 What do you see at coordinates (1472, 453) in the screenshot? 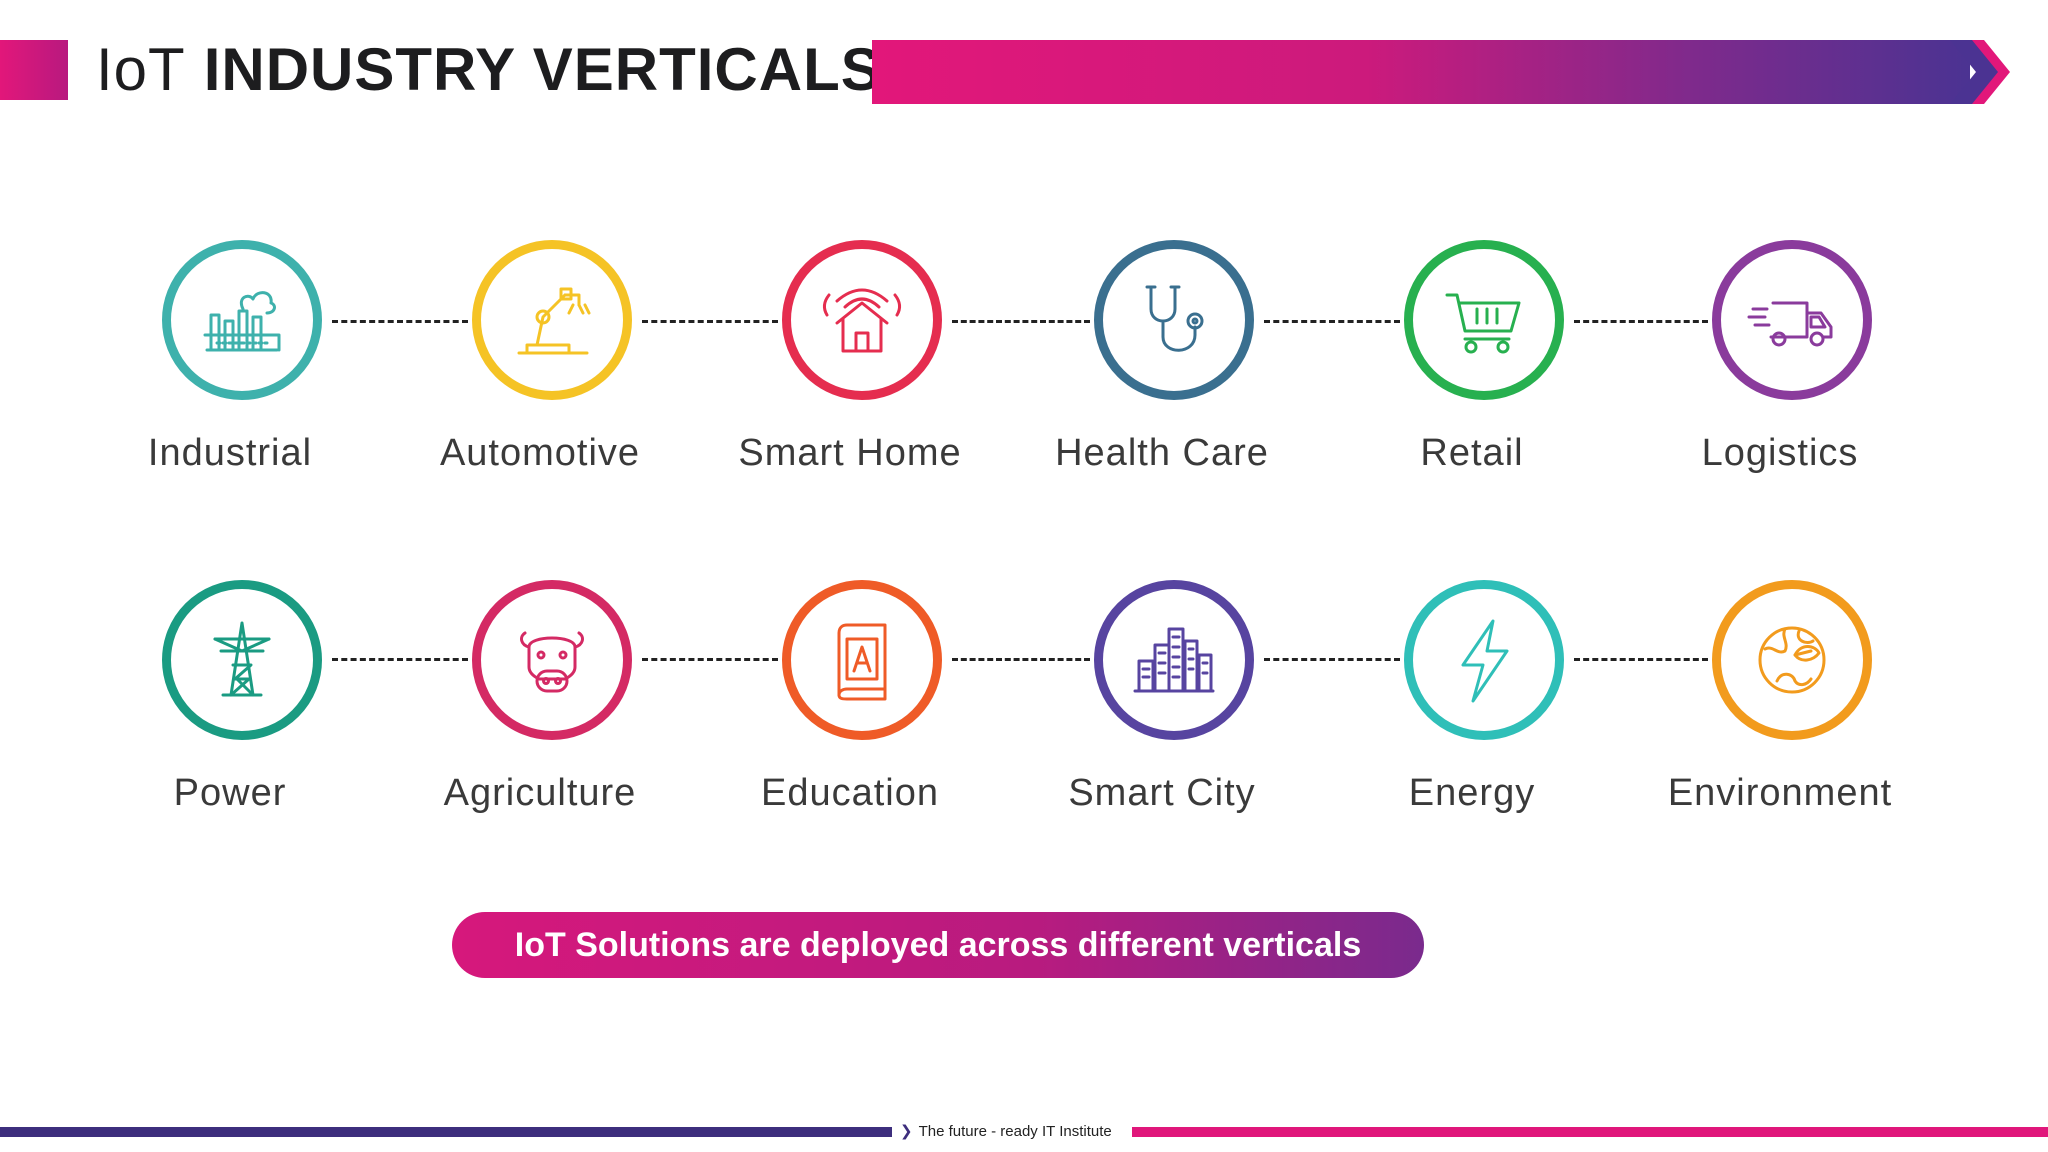
I see `vertical-label: Retail` at bounding box center [1472, 453].